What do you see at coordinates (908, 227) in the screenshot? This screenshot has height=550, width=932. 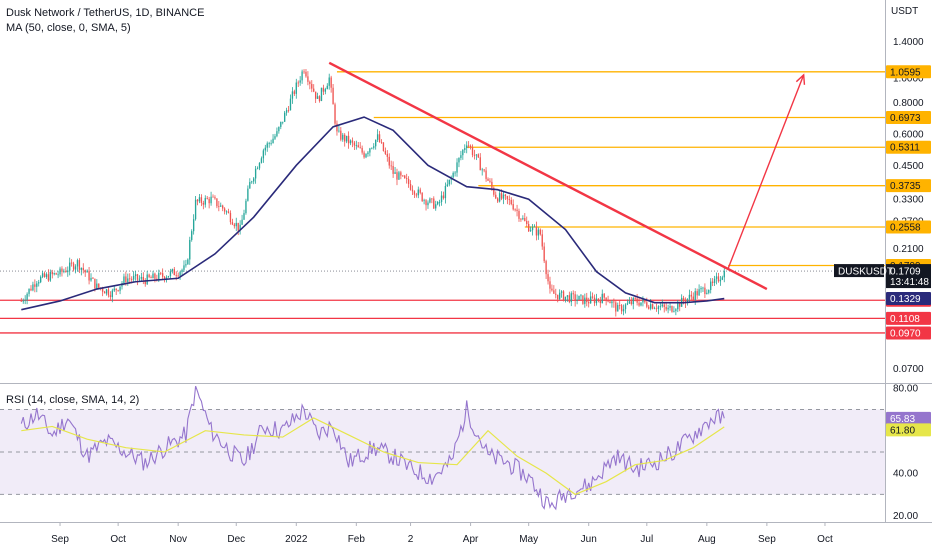 I see `level-tag-0.2558-bg` at bounding box center [908, 227].